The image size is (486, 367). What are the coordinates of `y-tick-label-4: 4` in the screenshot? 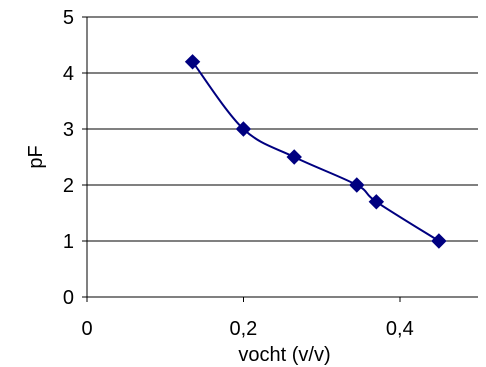 It's located at (68, 74).